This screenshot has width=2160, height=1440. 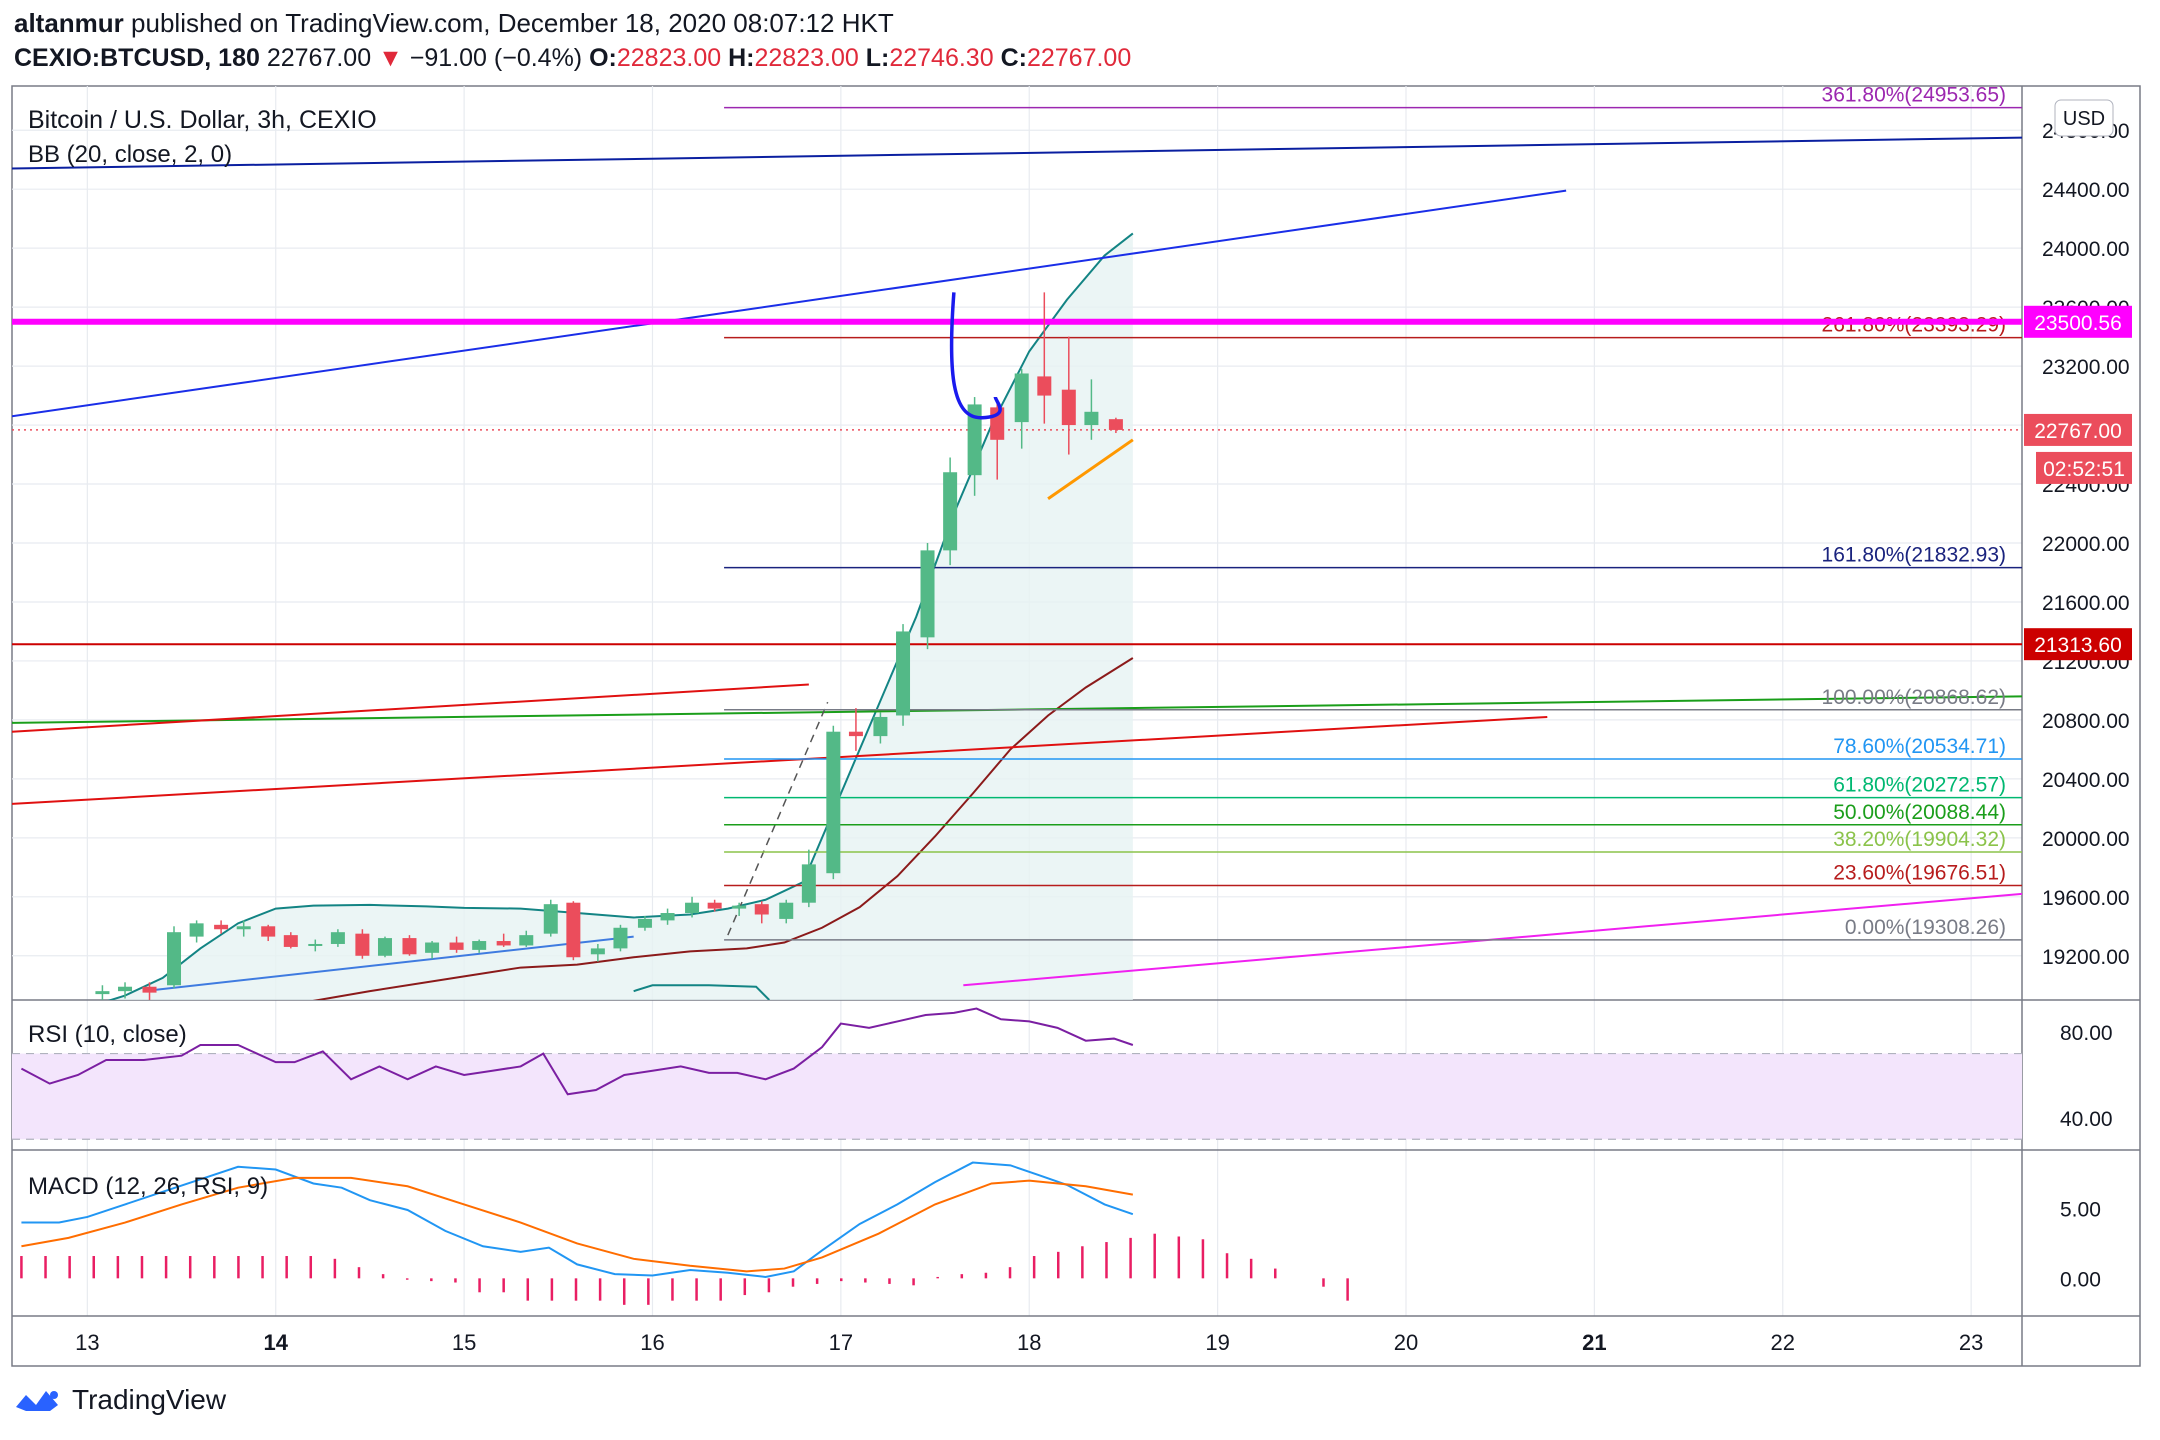 What do you see at coordinates (2086, 898) in the screenshot?
I see `price-axis-label: 19600.00` at bounding box center [2086, 898].